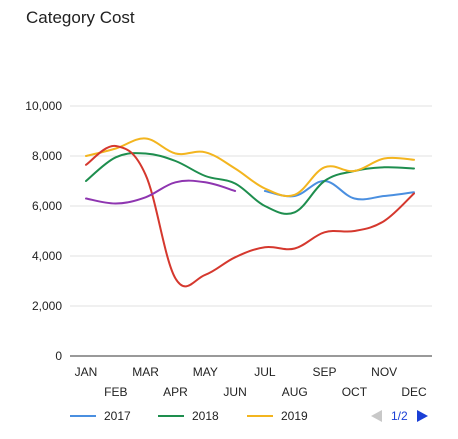  What do you see at coordinates (43, 106) in the screenshot?
I see `y-tick-label: 10,000` at bounding box center [43, 106].